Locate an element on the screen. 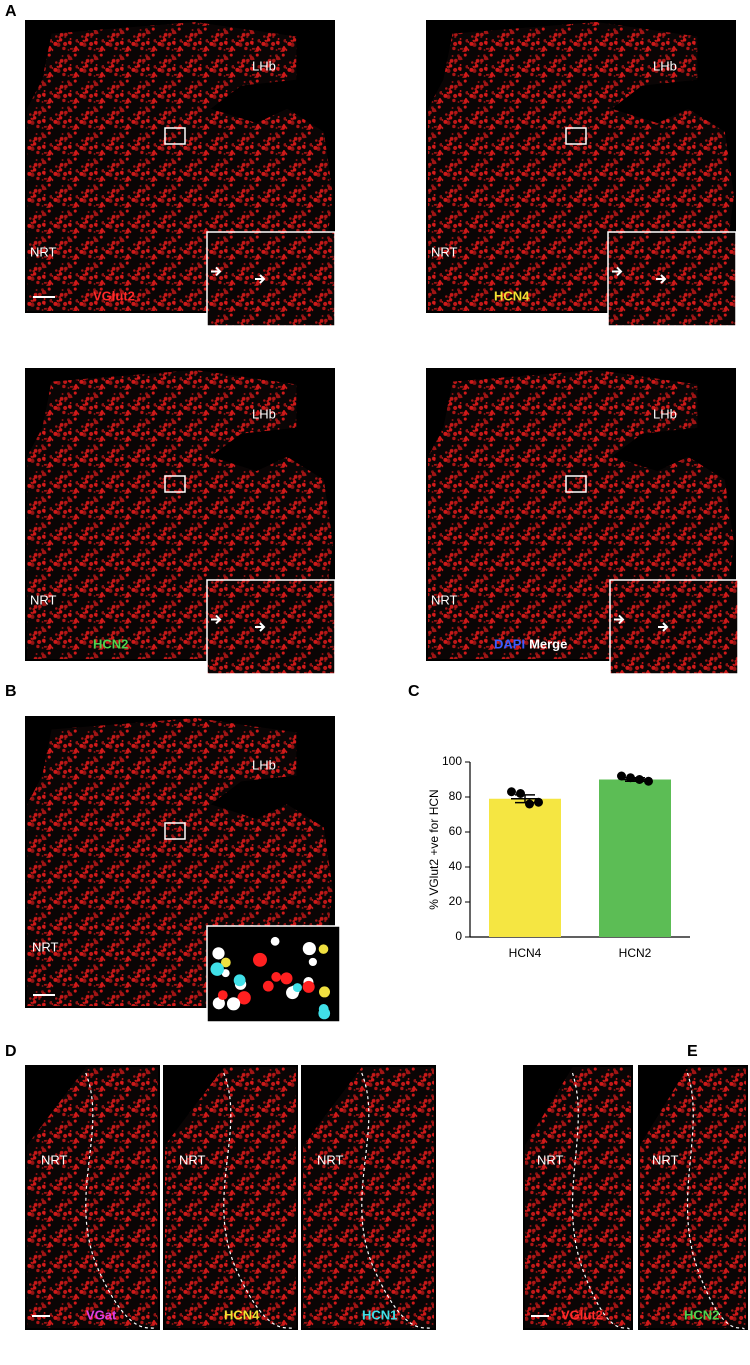  error-bar is located at coordinates (525, 799).